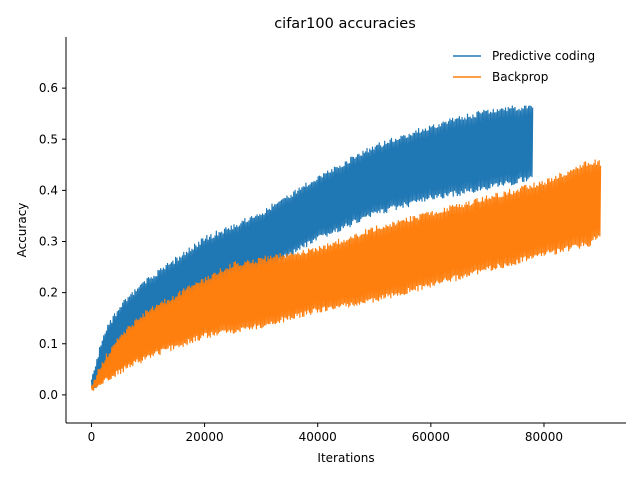  Describe the element at coordinates (544, 437) in the screenshot. I see `x-tick-label: 80000` at that location.